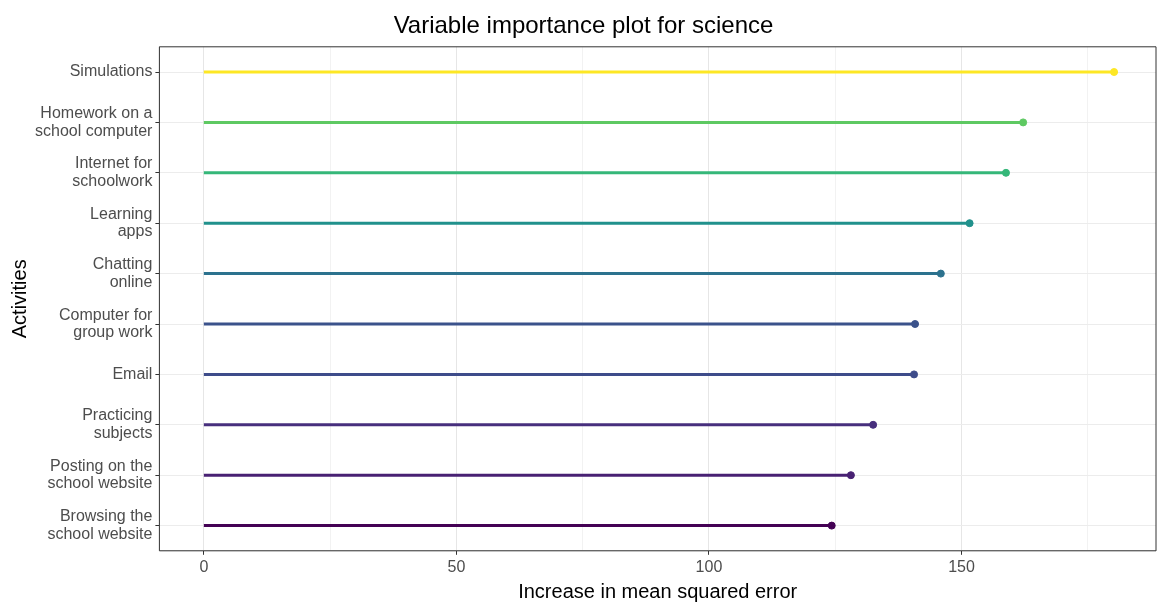 The image size is (1169, 612). I want to click on y-tick-label: Internet for schoolwork, so click(113, 172).